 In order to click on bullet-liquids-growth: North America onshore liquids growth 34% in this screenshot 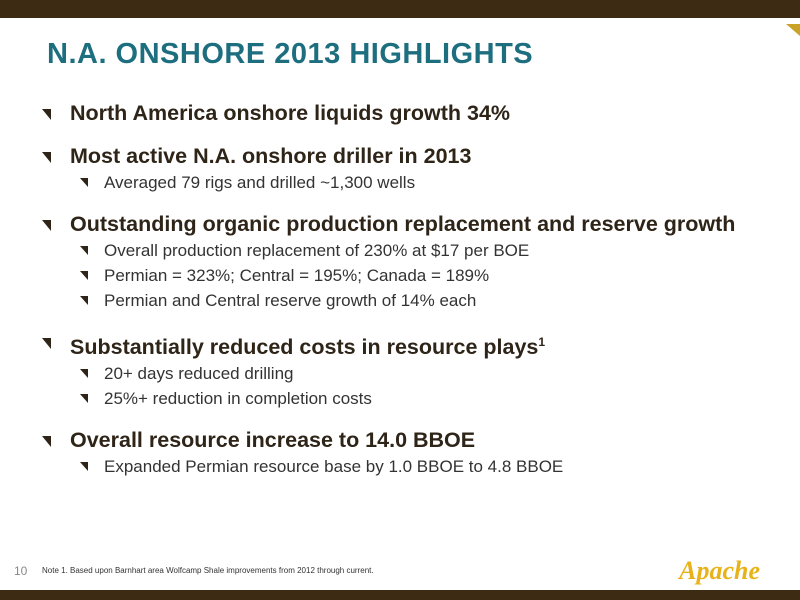, I will do `click(402, 113)`.